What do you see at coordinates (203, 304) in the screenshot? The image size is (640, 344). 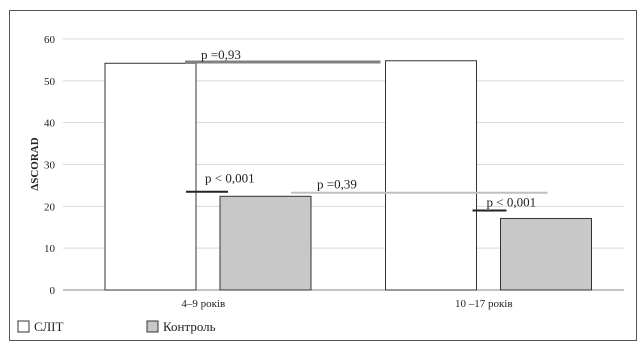 I see `x-tick-label: 4–9 років` at bounding box center [203, 304].